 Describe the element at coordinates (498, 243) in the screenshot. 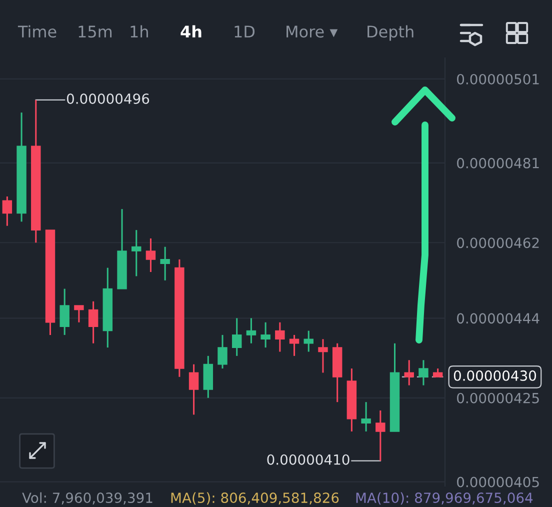

I see `y-tick-label: 0.00000462` at that location.